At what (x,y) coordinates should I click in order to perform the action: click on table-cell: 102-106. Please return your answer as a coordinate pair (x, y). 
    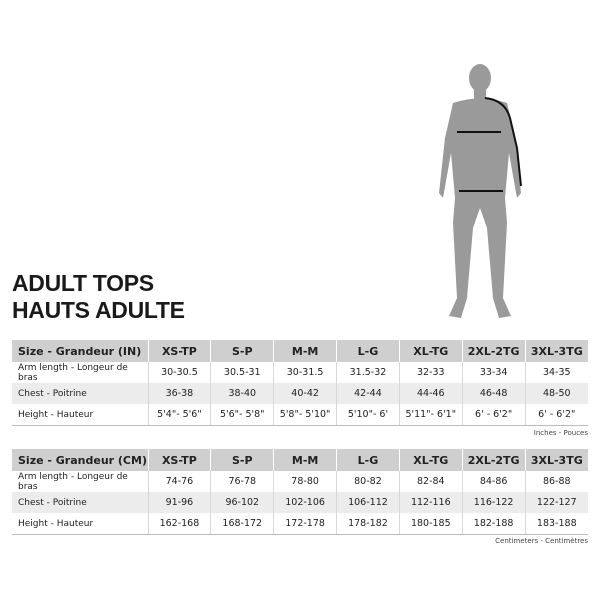
    Looking at the image, I should click on (305, 502).